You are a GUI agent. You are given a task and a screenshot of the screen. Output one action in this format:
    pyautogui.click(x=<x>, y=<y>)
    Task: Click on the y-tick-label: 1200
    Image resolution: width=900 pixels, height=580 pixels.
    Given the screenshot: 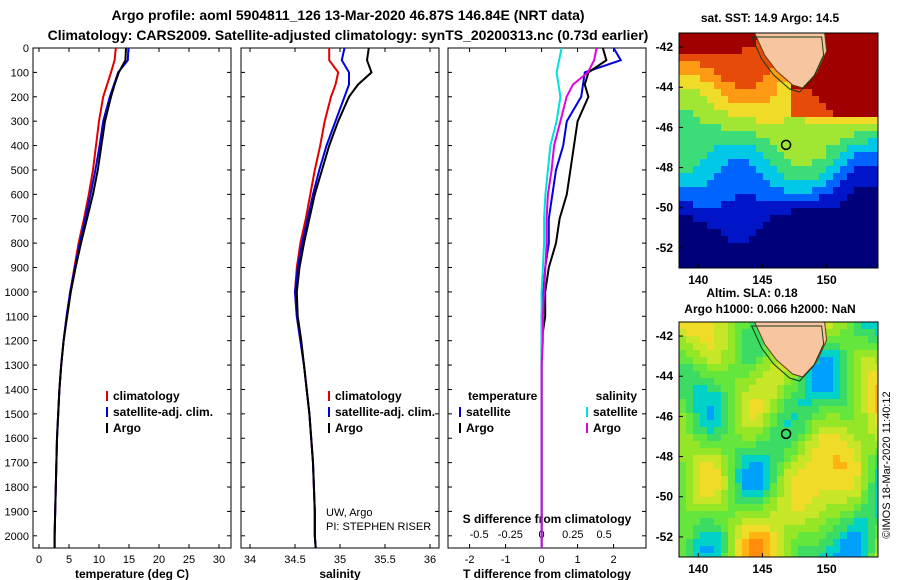 What is the action you would take?
    pyautogui.click(x=17, y=342)
    